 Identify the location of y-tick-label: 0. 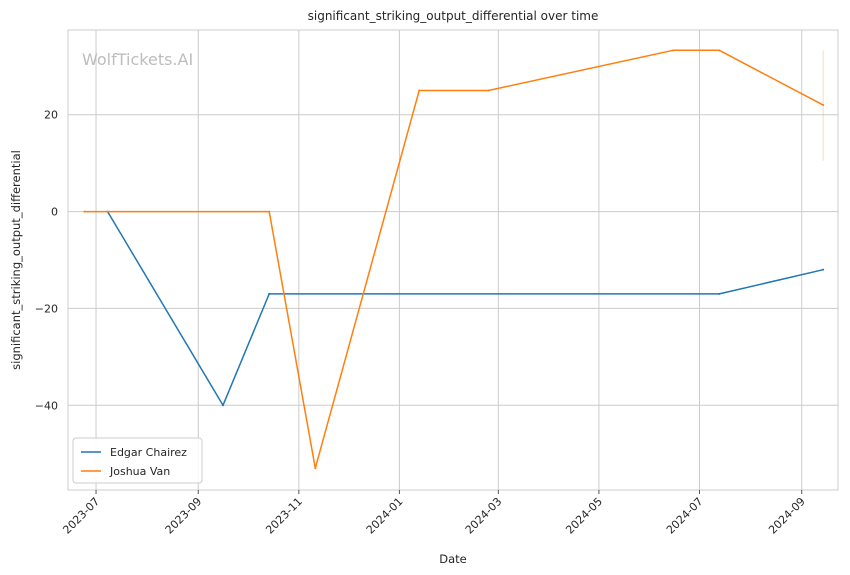
(54, 212).